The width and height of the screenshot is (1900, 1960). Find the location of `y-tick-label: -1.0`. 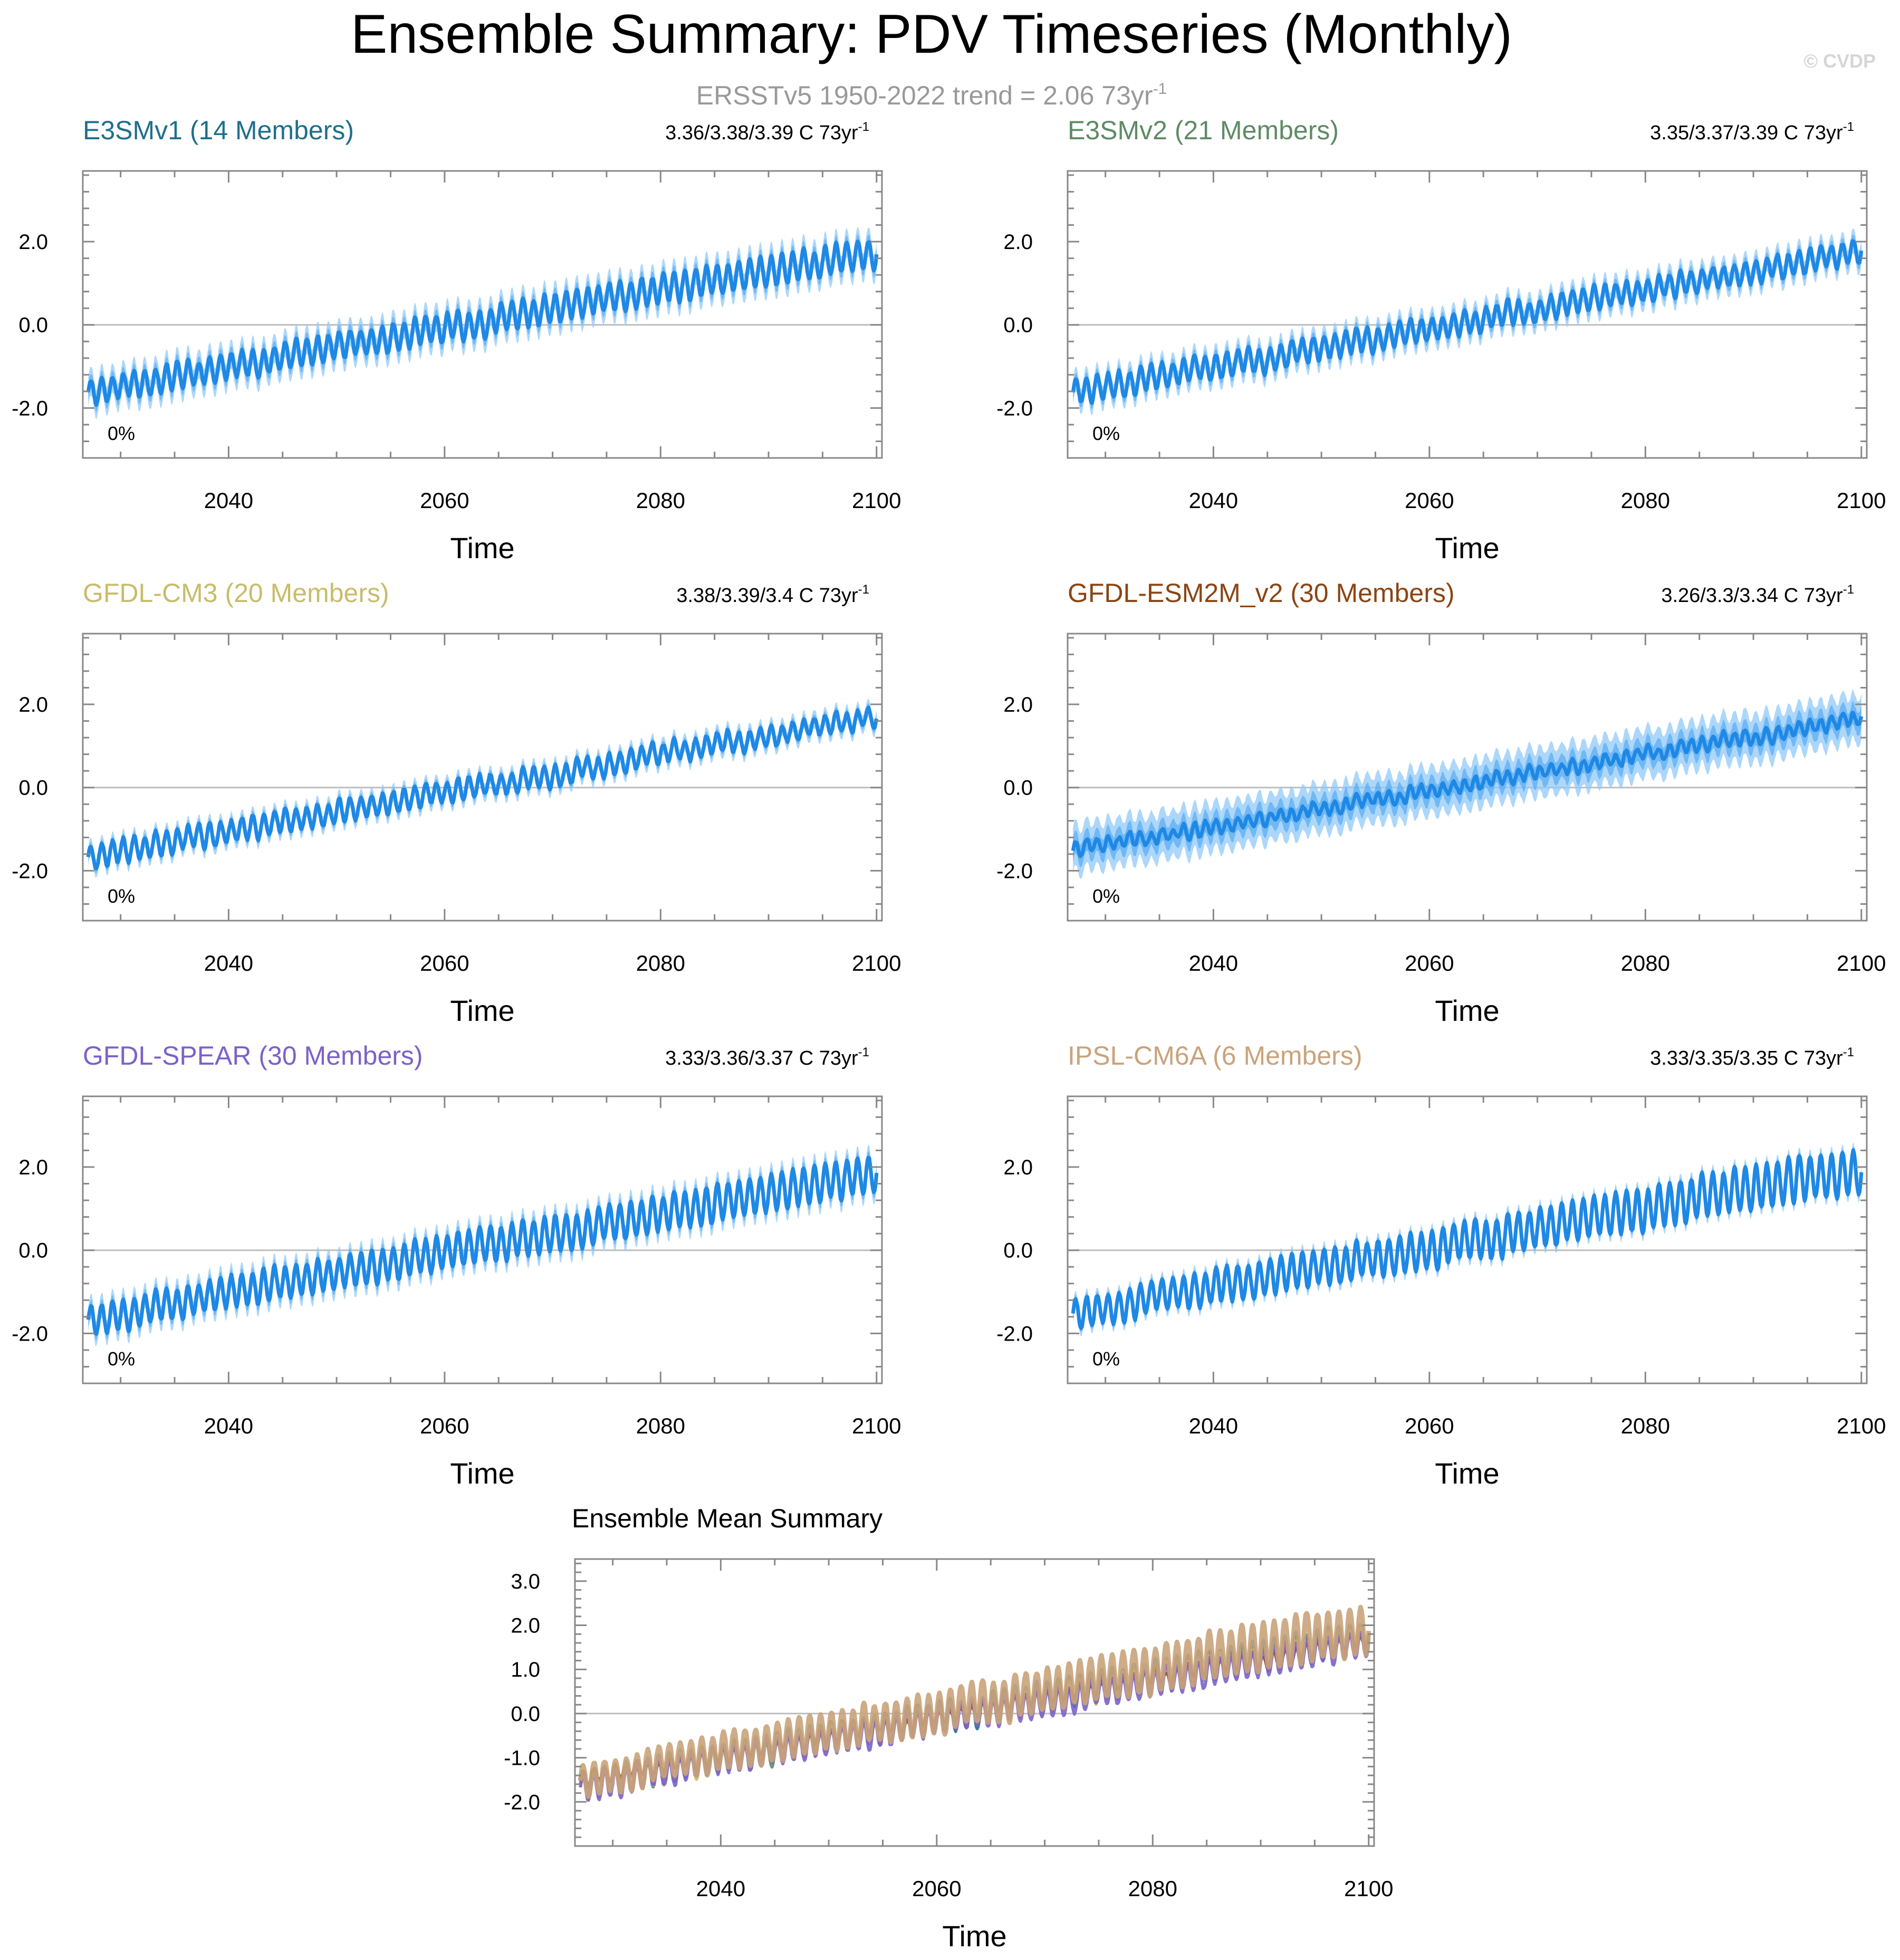

y-tick-label: -1.0 is located at coordinates (522, 1758).